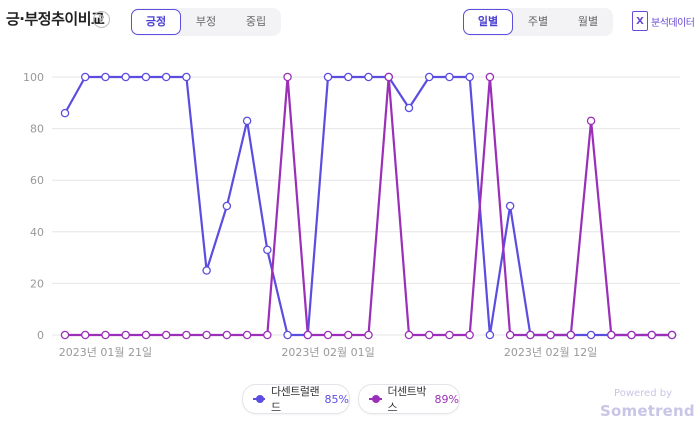  I want to click on y-tick-label: 60, so click(37, 180).